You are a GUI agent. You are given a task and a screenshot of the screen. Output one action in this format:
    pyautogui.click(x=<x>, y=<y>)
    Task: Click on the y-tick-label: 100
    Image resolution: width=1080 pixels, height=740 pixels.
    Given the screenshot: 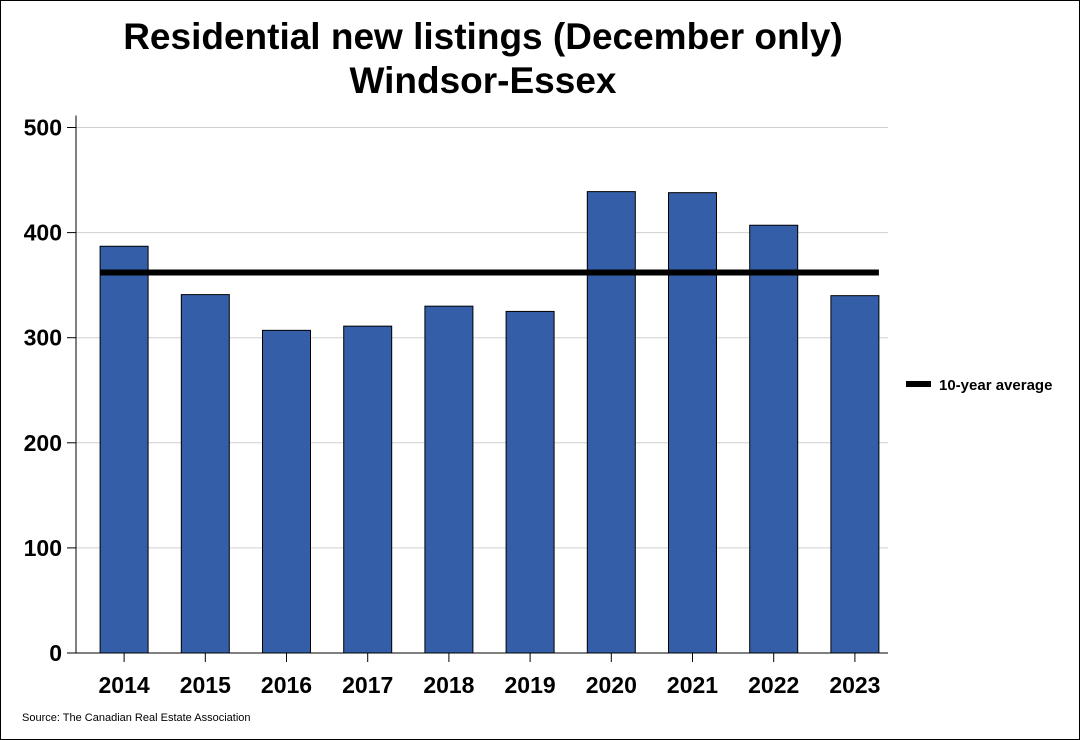 What is the action you would take?
    pyautogui.click(x=43, y=548)
    